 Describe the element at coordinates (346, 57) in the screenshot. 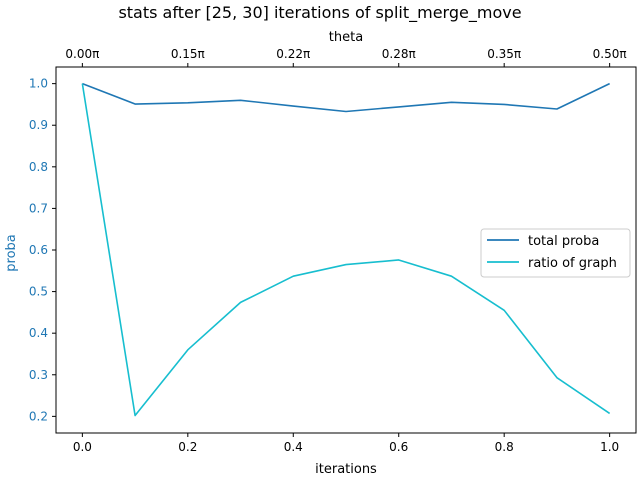

I see `top-axis-ticks: 0.00π 0.15π 0.22π 0.28π 0.35π 0.50π` at that location.